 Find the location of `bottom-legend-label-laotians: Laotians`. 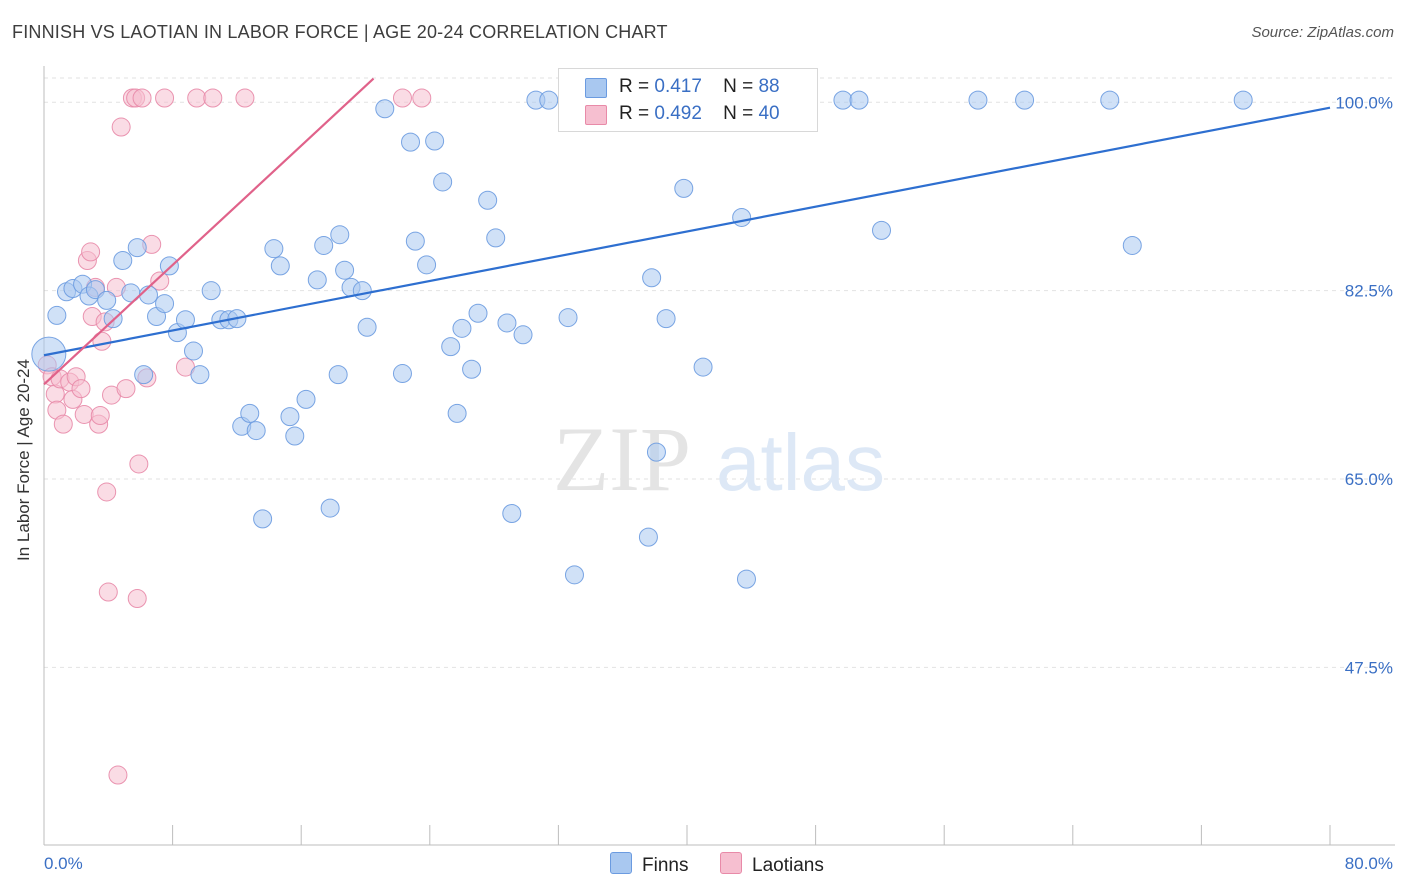

bottom-legend-label-laotians: Laotians is located at coordinates (788, 865).